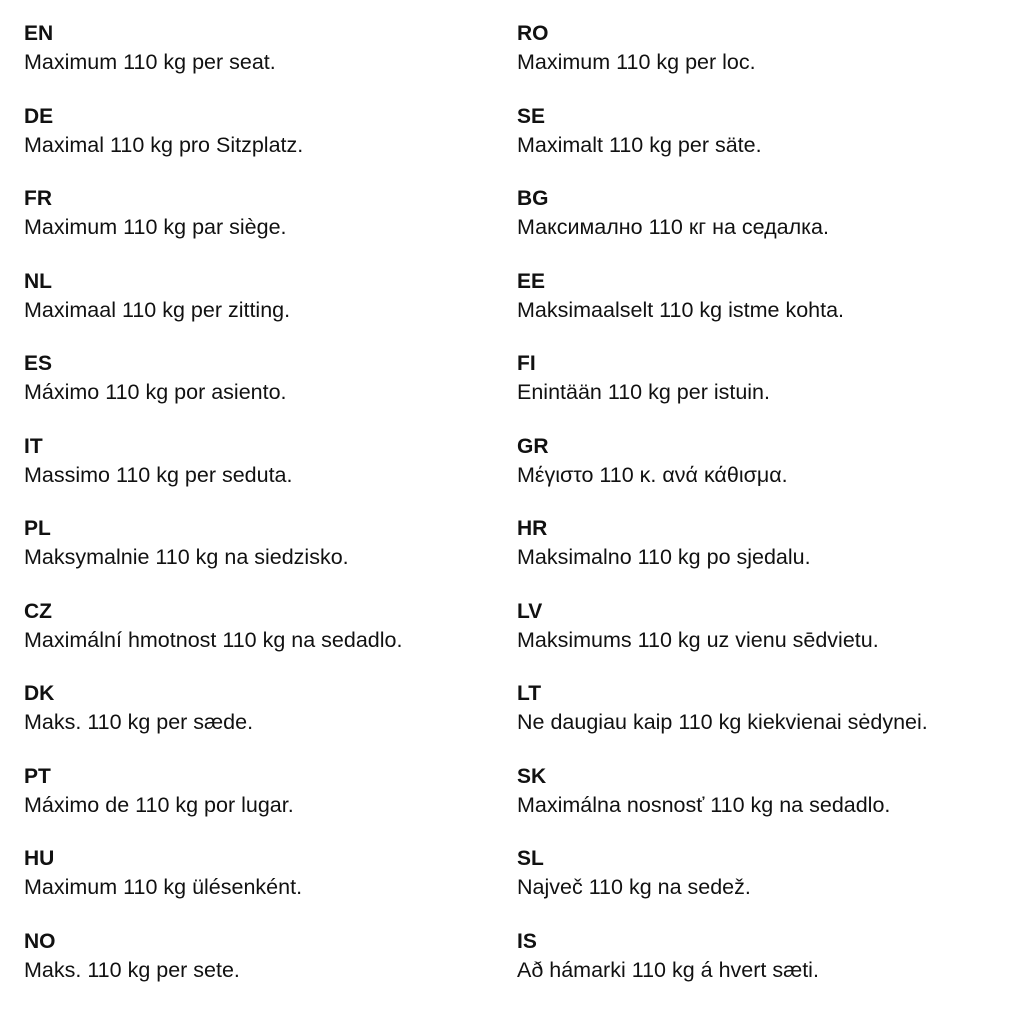  Describe the element at coordinates (531, 116) in the screenshot. I see `language-code: SE` at that location.